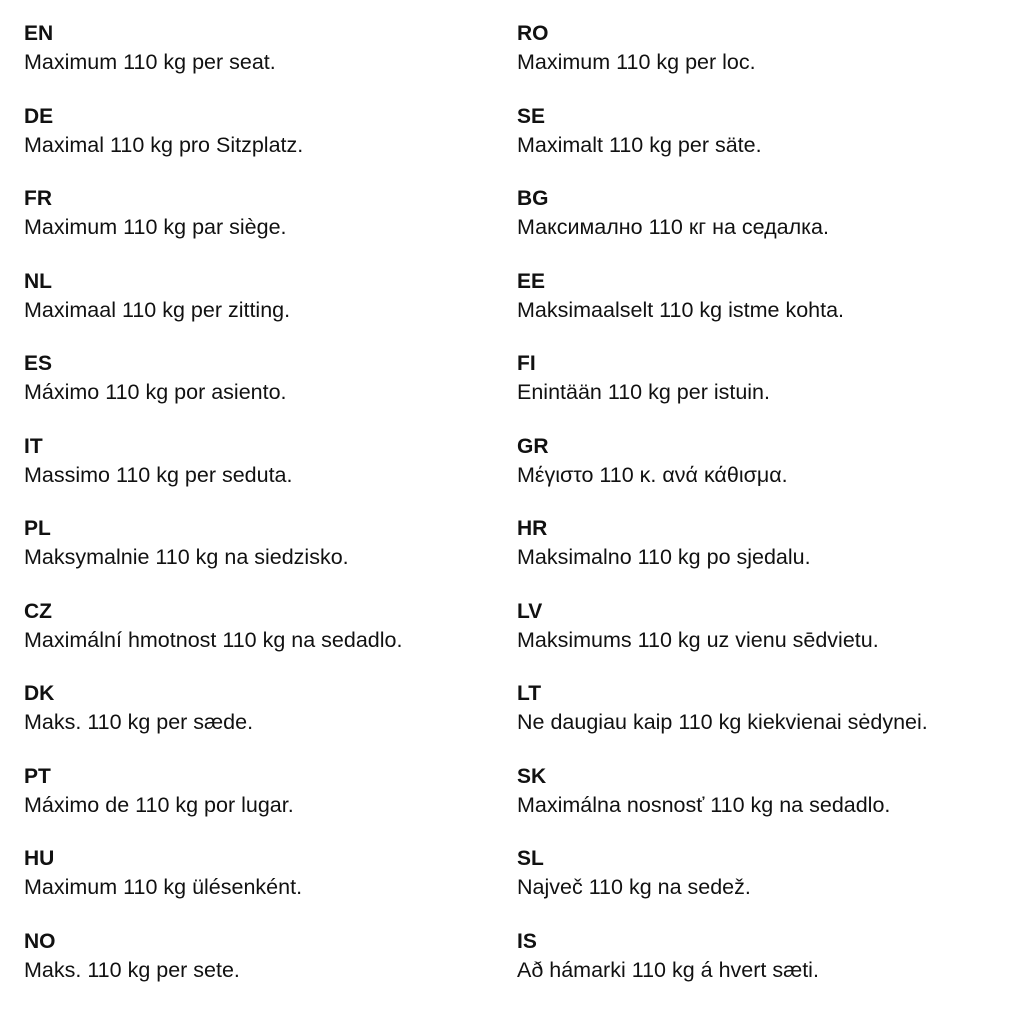  Describe the element at coordinates (531, 116) in the screenshot. I see `language-code: SE` at that location.